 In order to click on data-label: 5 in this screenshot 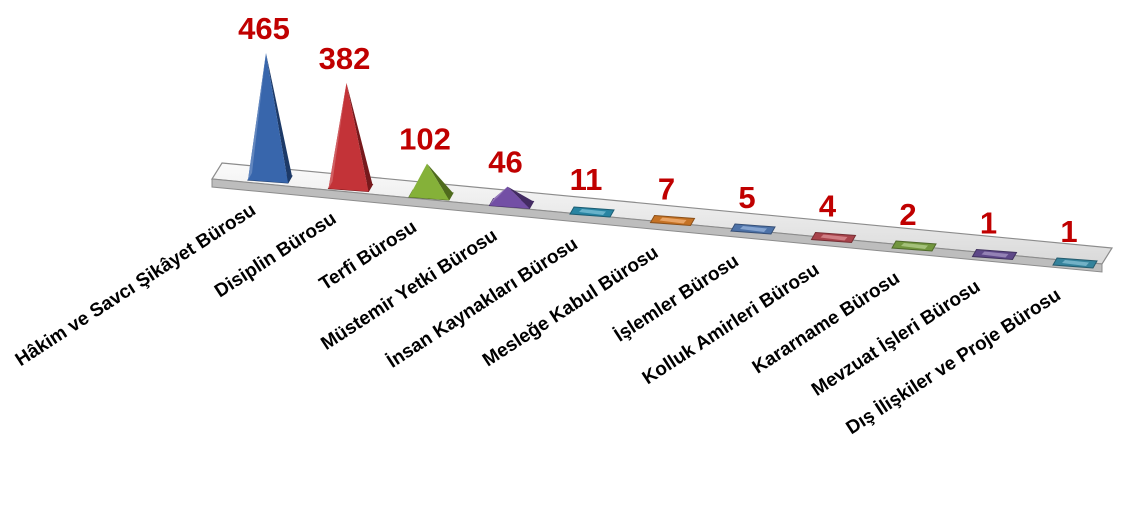, I will do `click(746, 197)`.